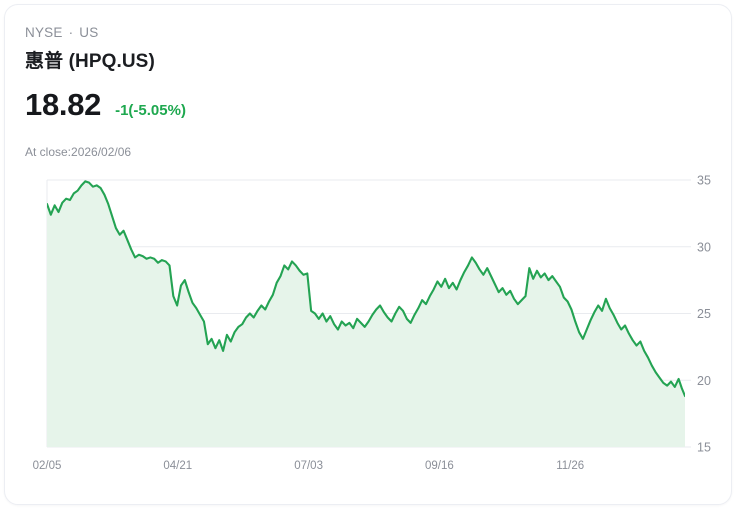 The width and height of the screenshot is (736, 513). I want to click on market-status-note: At close:2026/02/06, so click(78, 152).